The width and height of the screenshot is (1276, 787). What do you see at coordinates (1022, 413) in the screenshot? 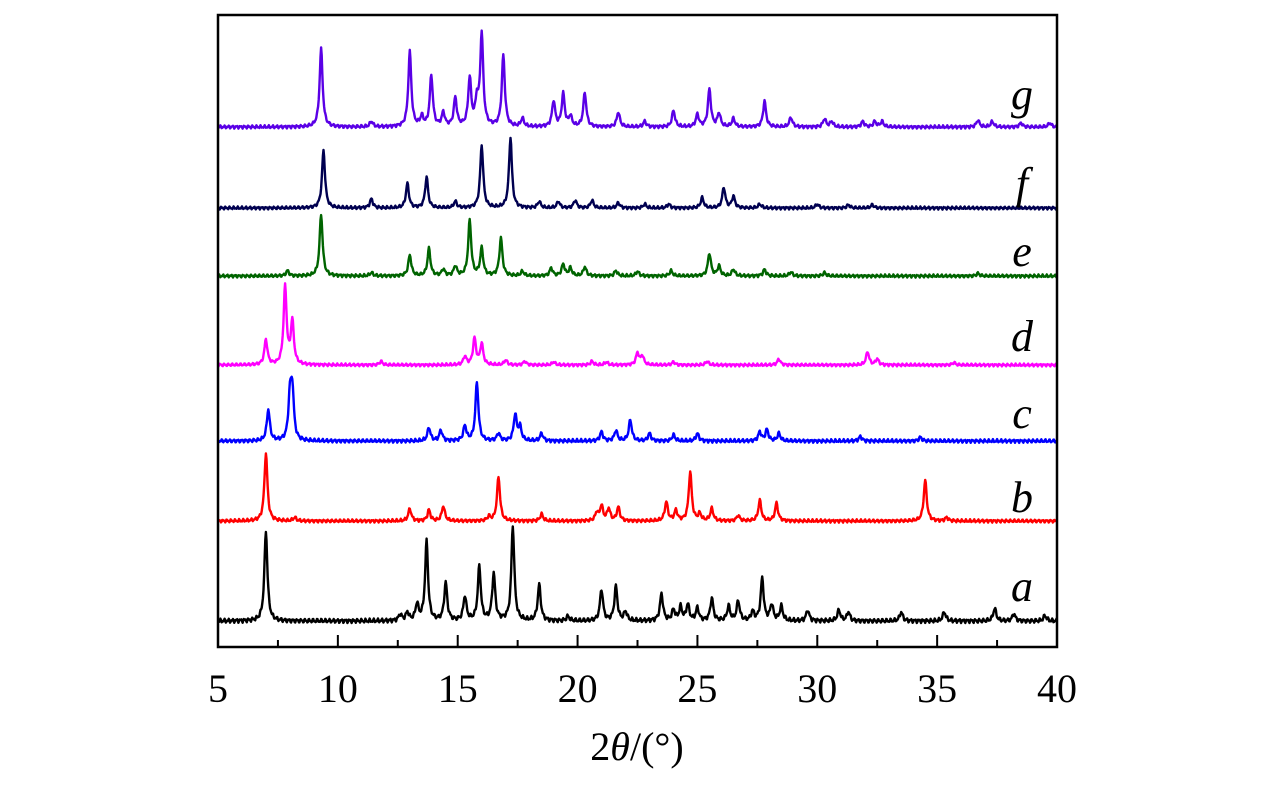
I see `series-label-c: c` at bounding box center [1022, 413].